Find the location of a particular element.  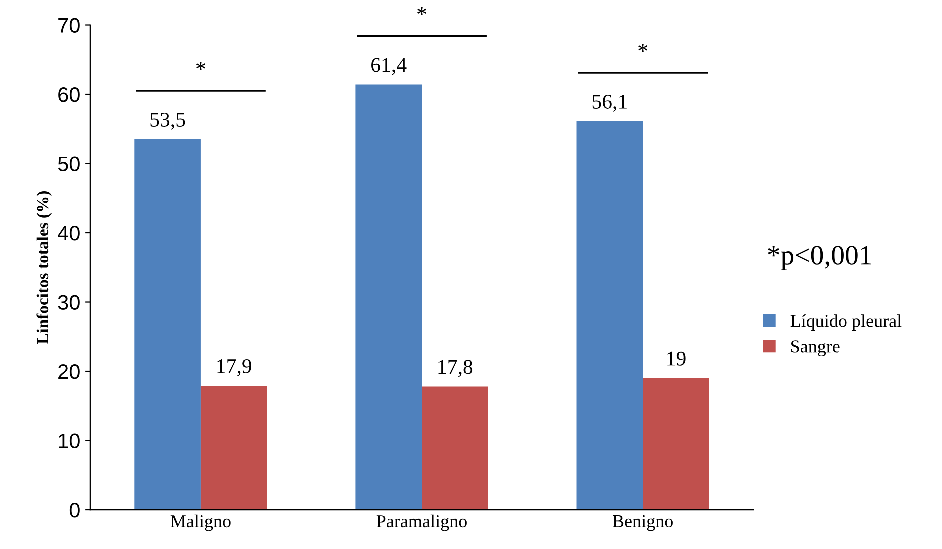

y-tick-label: 50 is located at coordinates (69, 164).